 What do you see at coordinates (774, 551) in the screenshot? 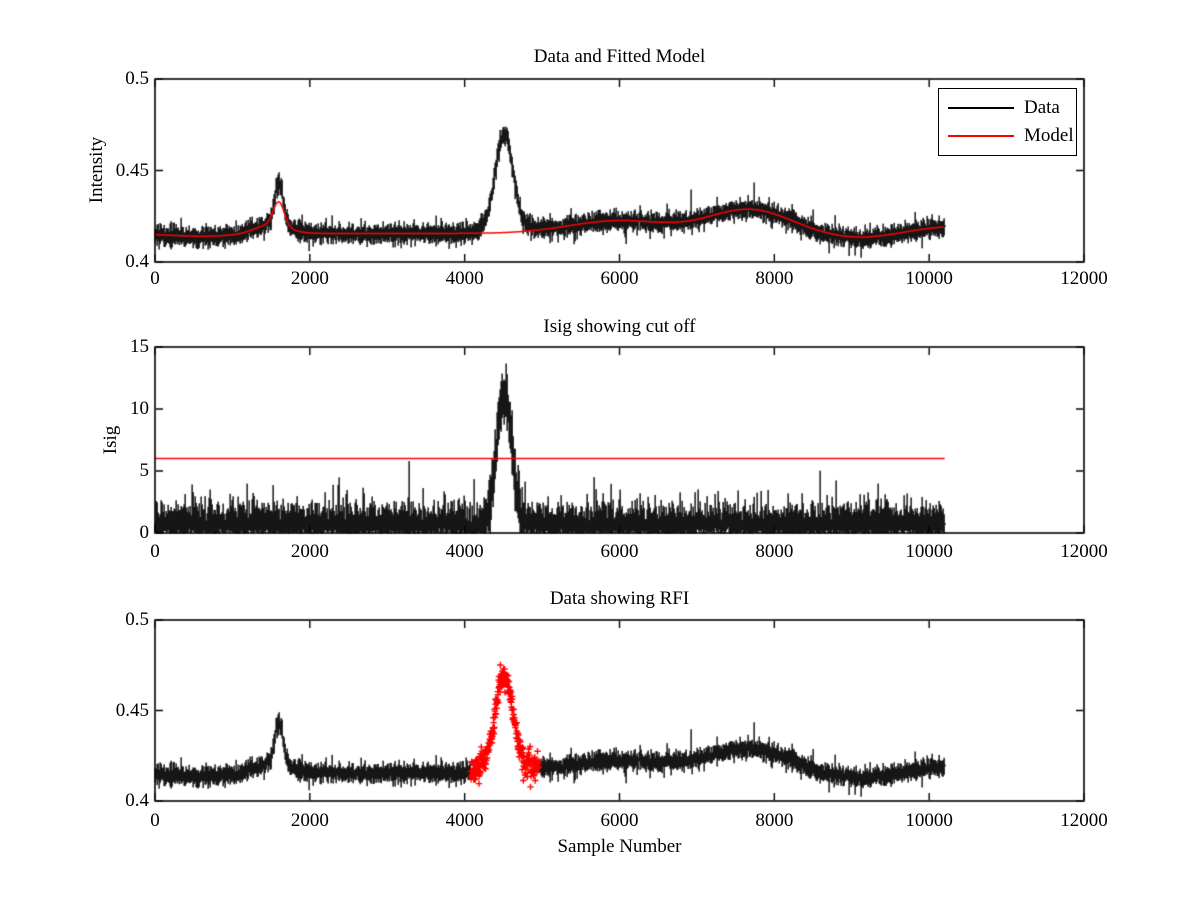
I see `subplot2-xtick-label: 8000` at bounding box center [774, 551].